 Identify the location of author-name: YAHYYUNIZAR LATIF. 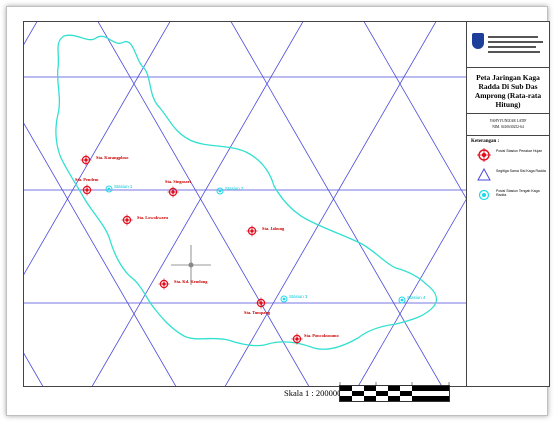
(508, 121).